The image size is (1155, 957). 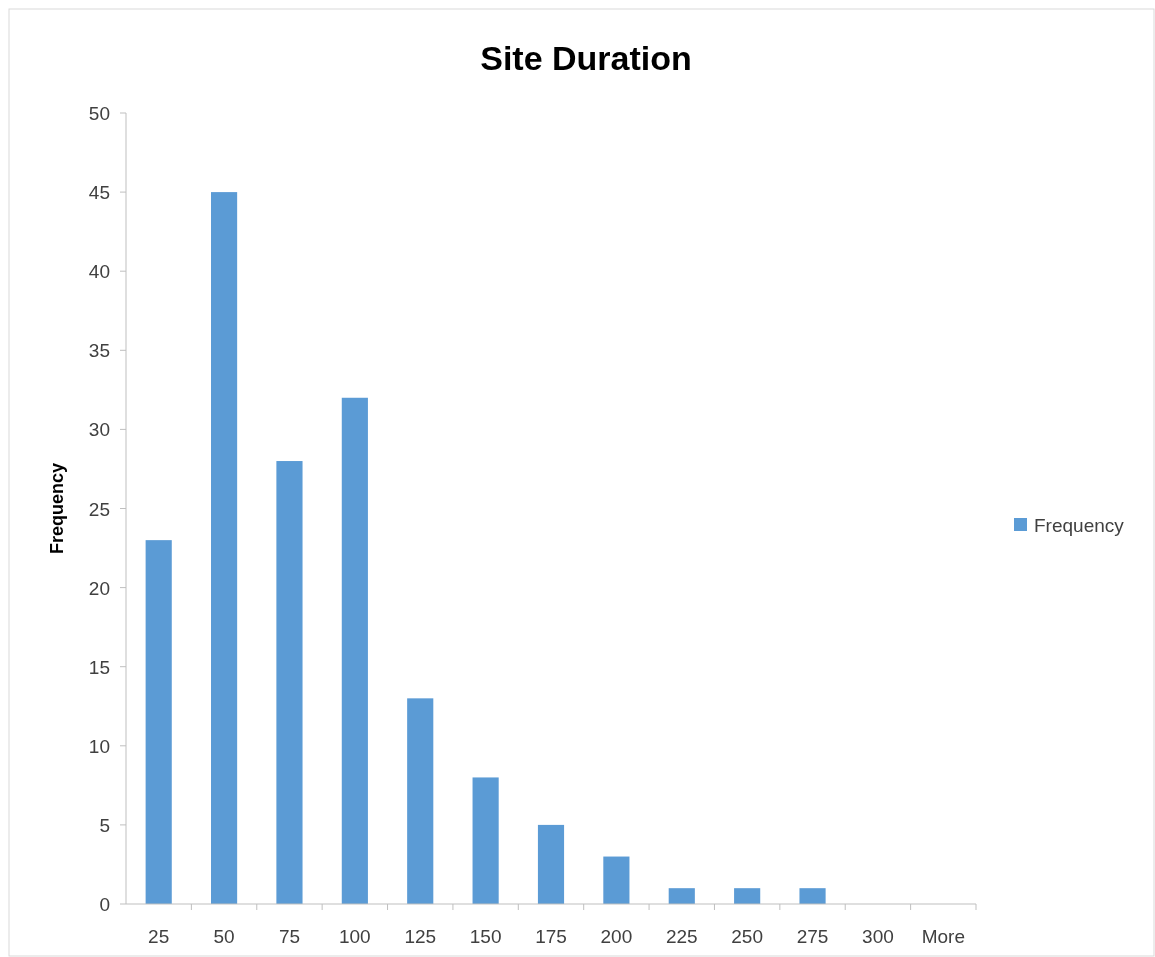 What do you see at coordinates (99, 667) in the screenshot?
I see `y-tick-label: 15` at bounding box center [99, 667].